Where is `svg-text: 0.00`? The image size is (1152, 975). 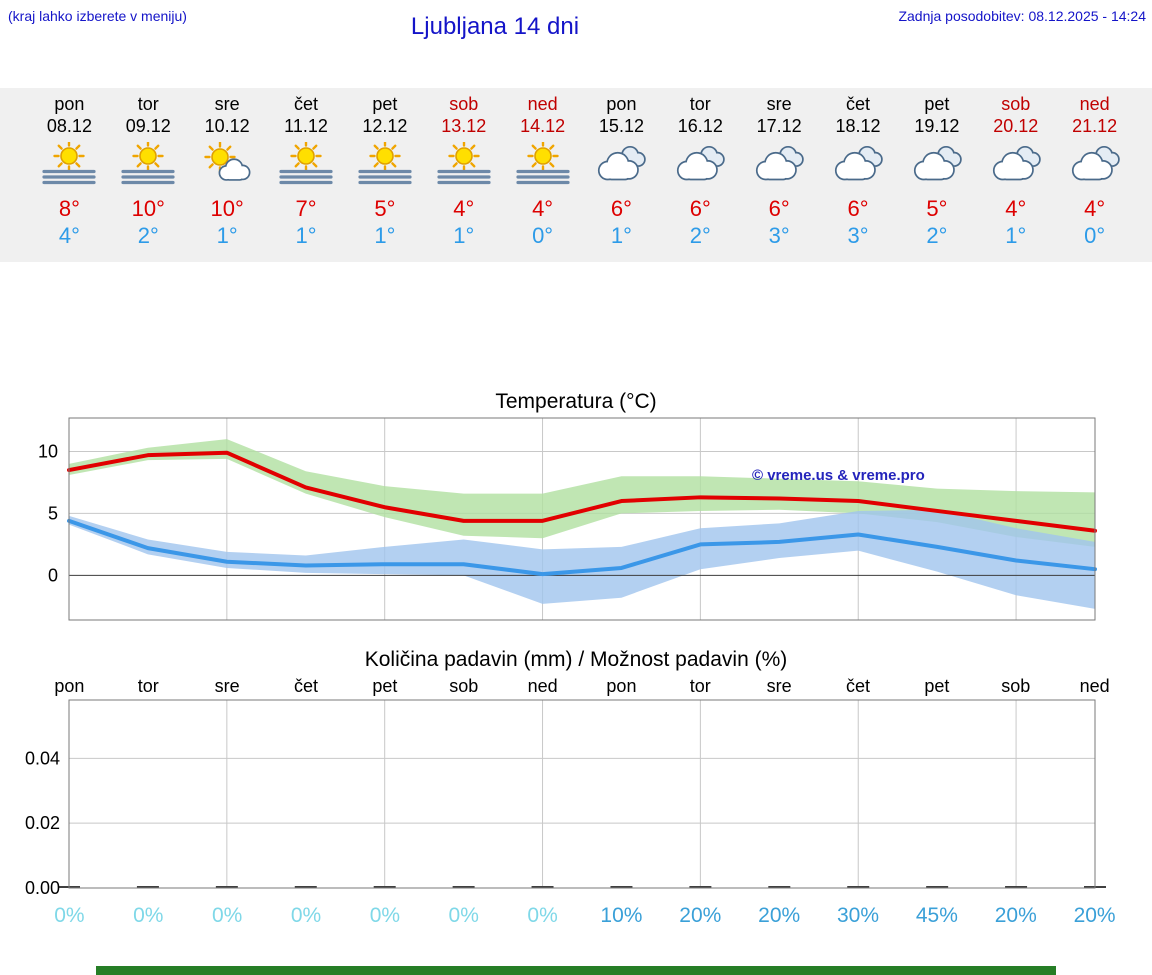 svg-text: 0.00 is located at coordinates (42, 888).